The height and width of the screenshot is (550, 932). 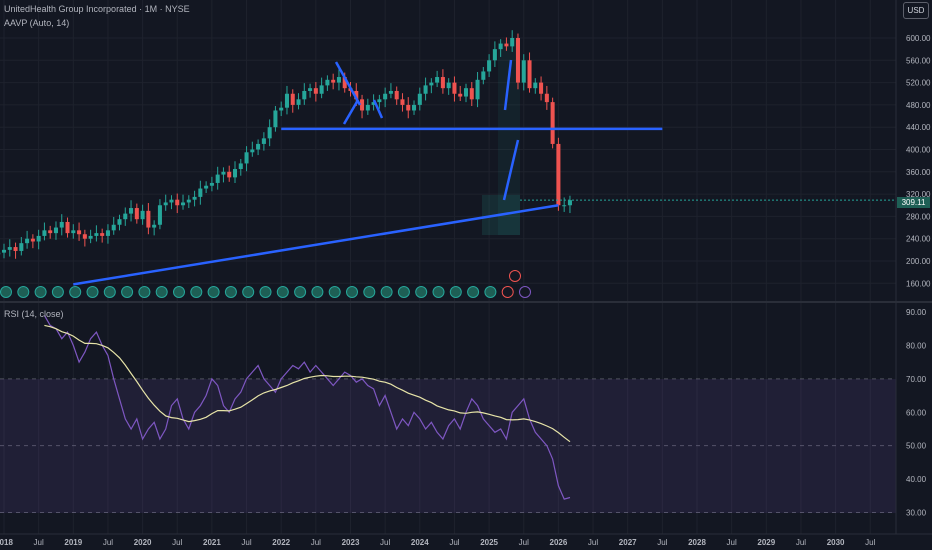 I want to click on price-tick-label: 520.00, so click(x=918, y=83).